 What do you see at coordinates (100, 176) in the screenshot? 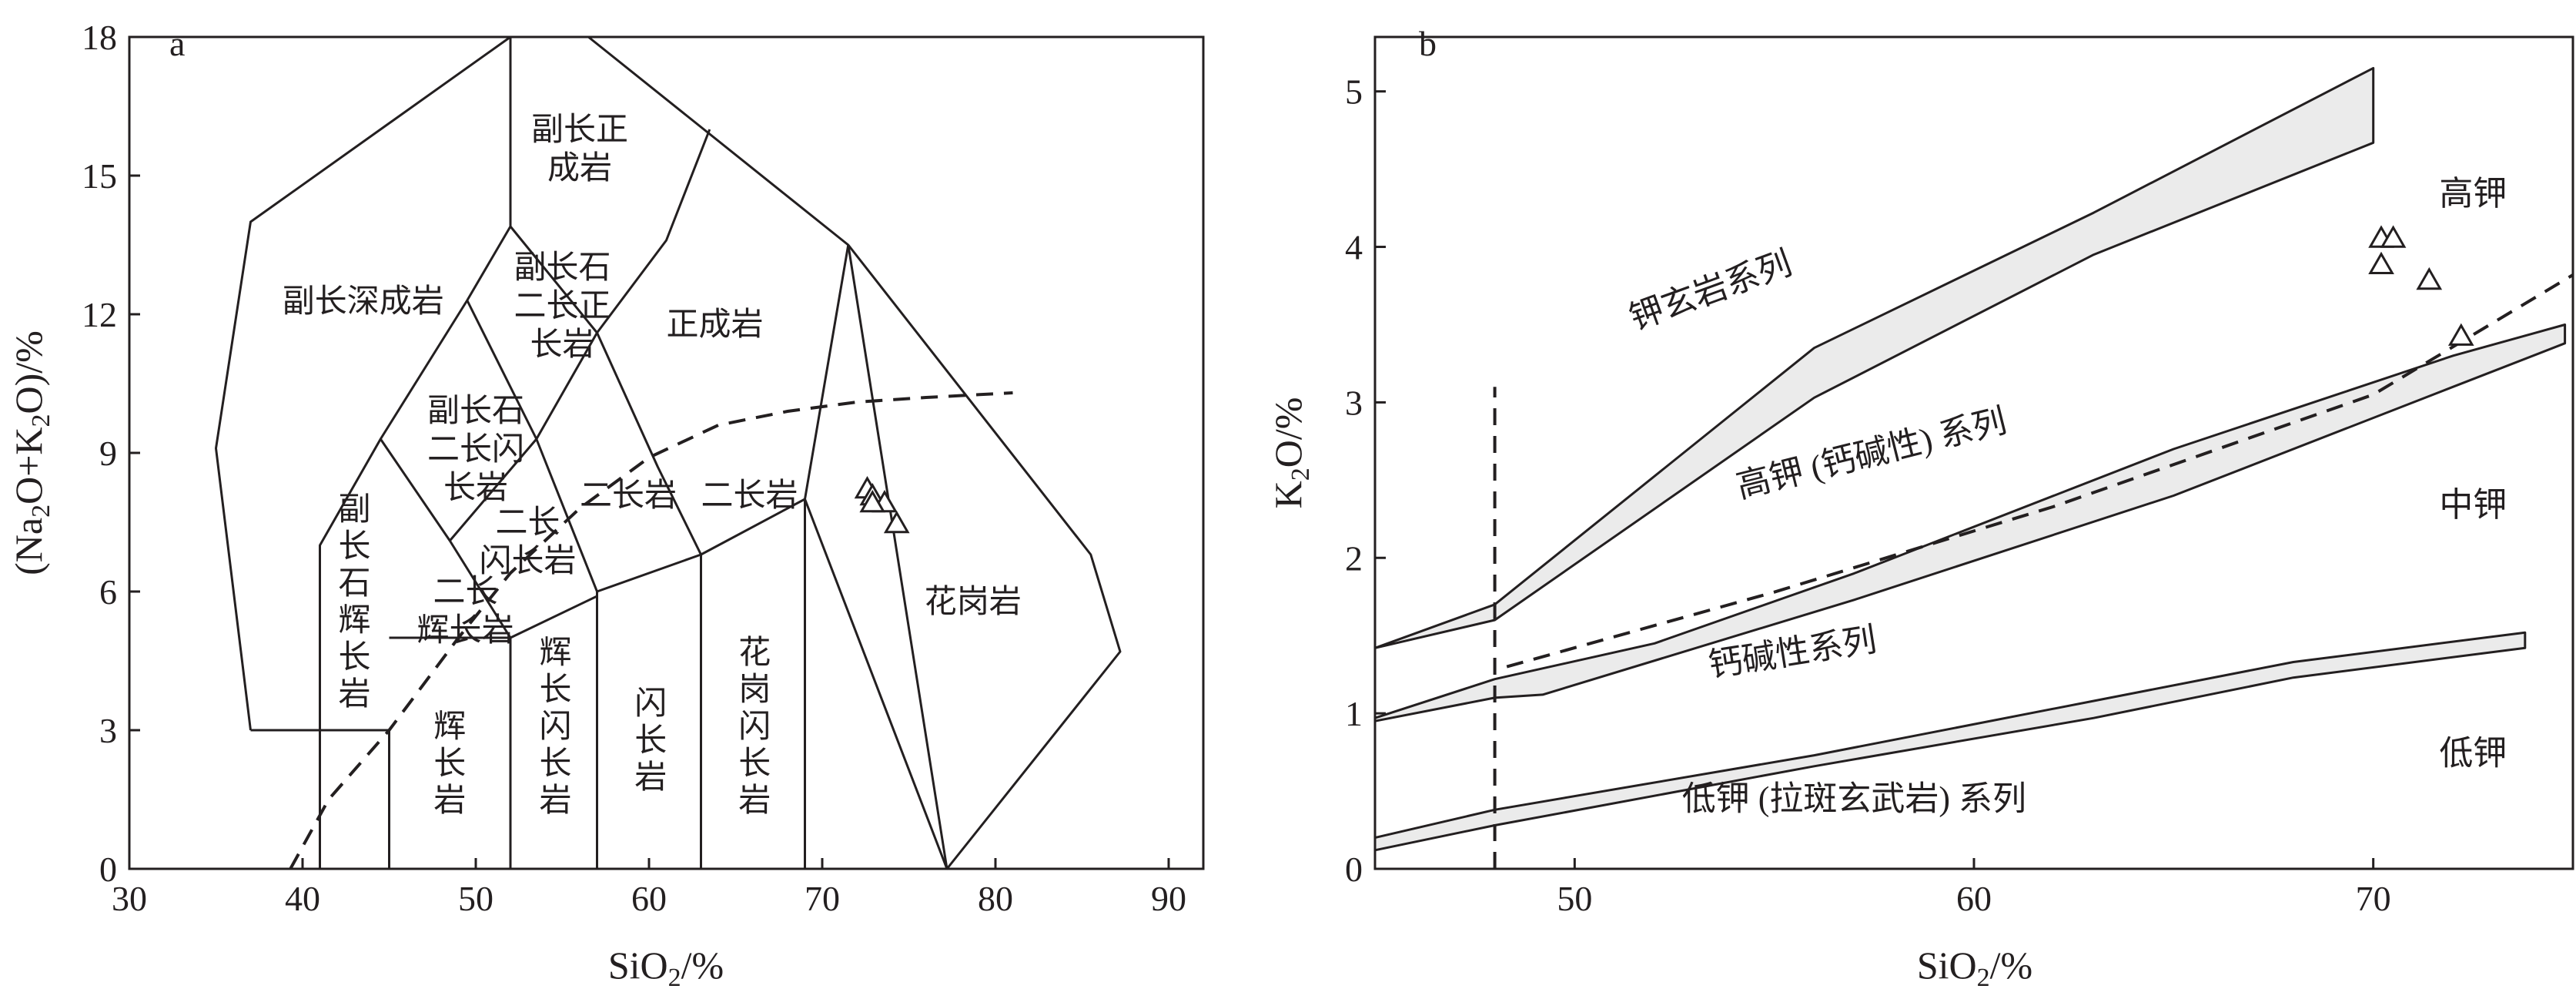
I see `y-tick-label: 15` at bounding box center [100, 176].